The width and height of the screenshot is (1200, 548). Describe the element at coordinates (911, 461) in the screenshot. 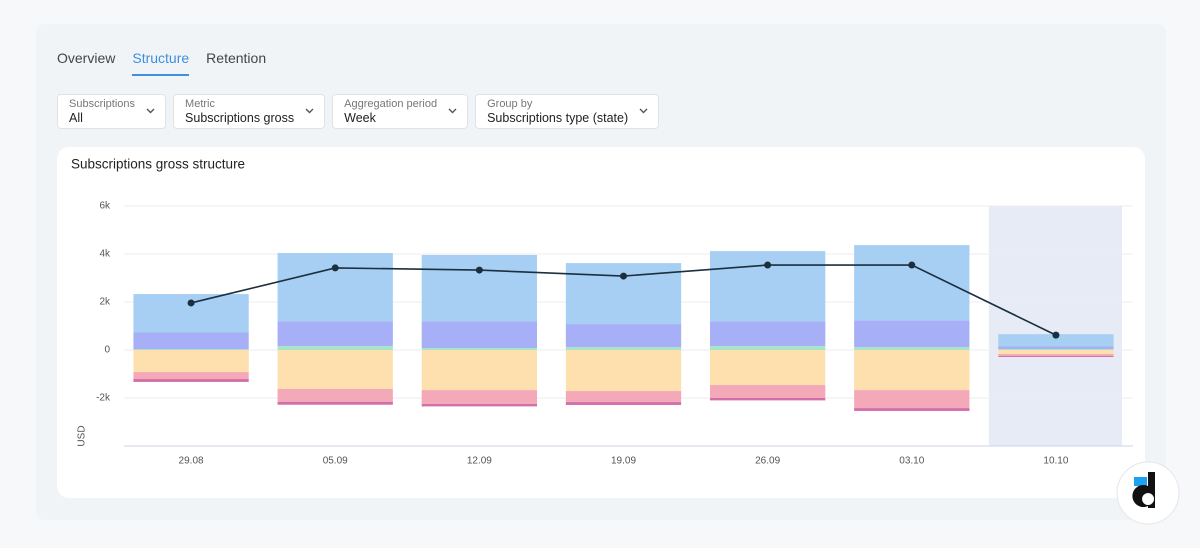

I see `x-tick-label: 03.10` at that location.